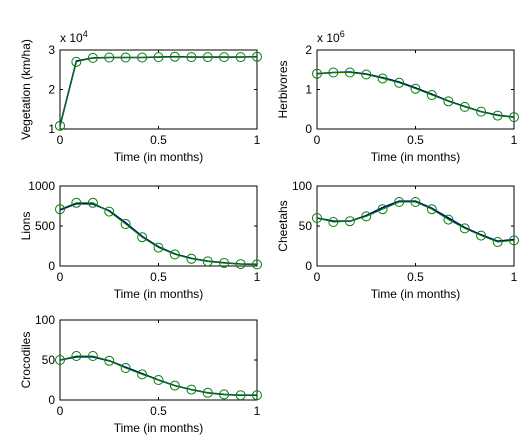  What do you see at coordinates (85, 34) in the screenshot?
I see `y-exponent-power: 4` at bounding box center [85, 34].